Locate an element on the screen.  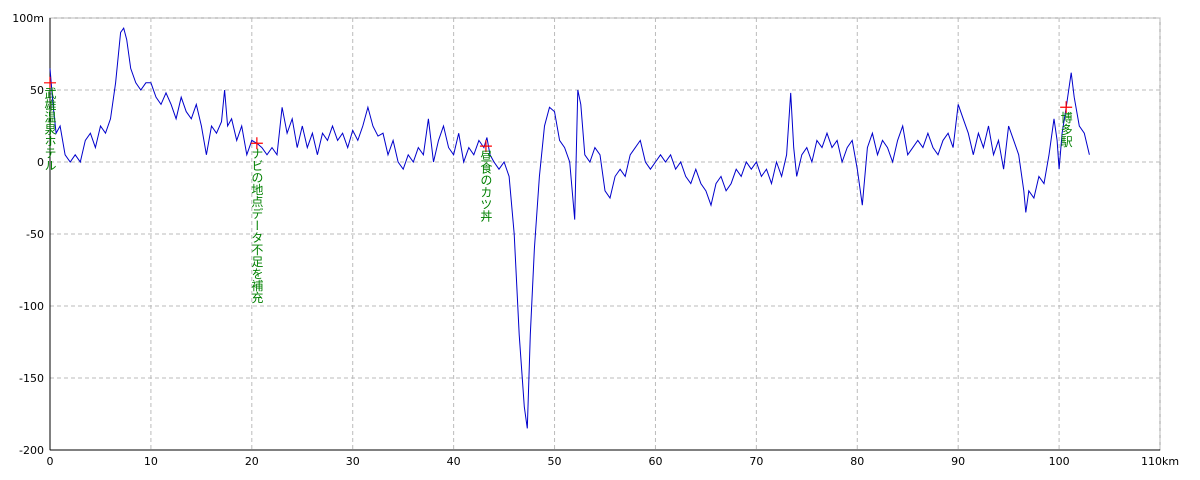
x-tick-label: 70 is located at coordinates (756, 461).